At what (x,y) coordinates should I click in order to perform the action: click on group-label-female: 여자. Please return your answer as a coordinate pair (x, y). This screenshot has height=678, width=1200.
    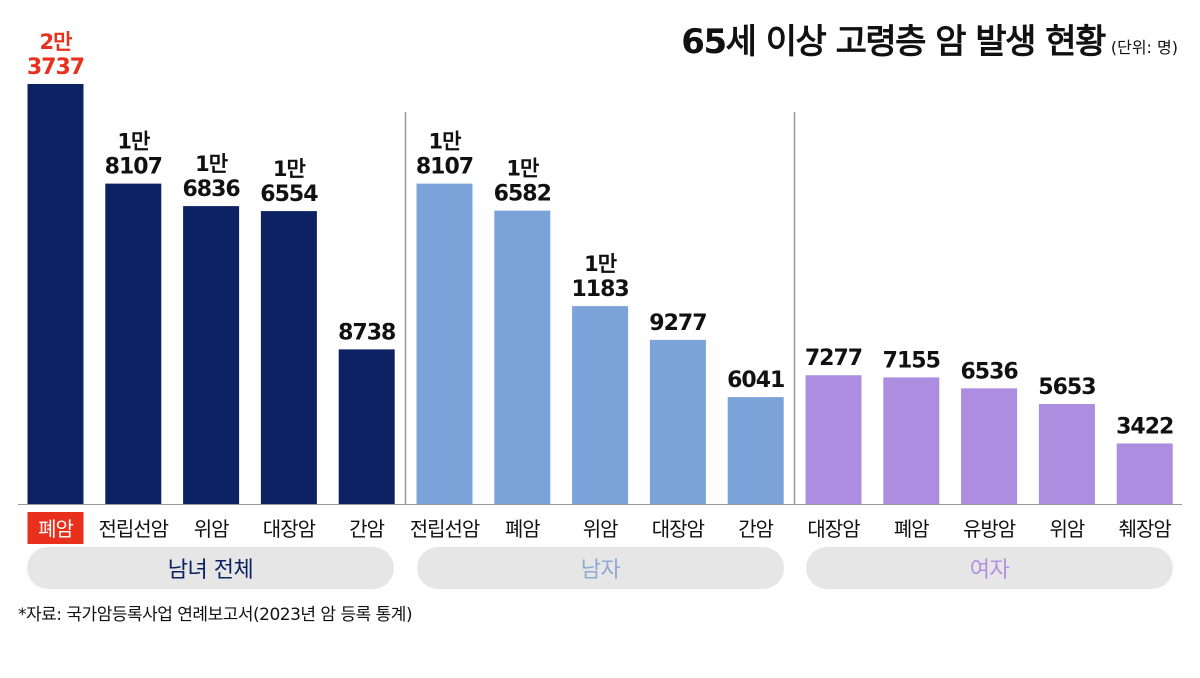
    Looking at the image, I should click on (989, 568).